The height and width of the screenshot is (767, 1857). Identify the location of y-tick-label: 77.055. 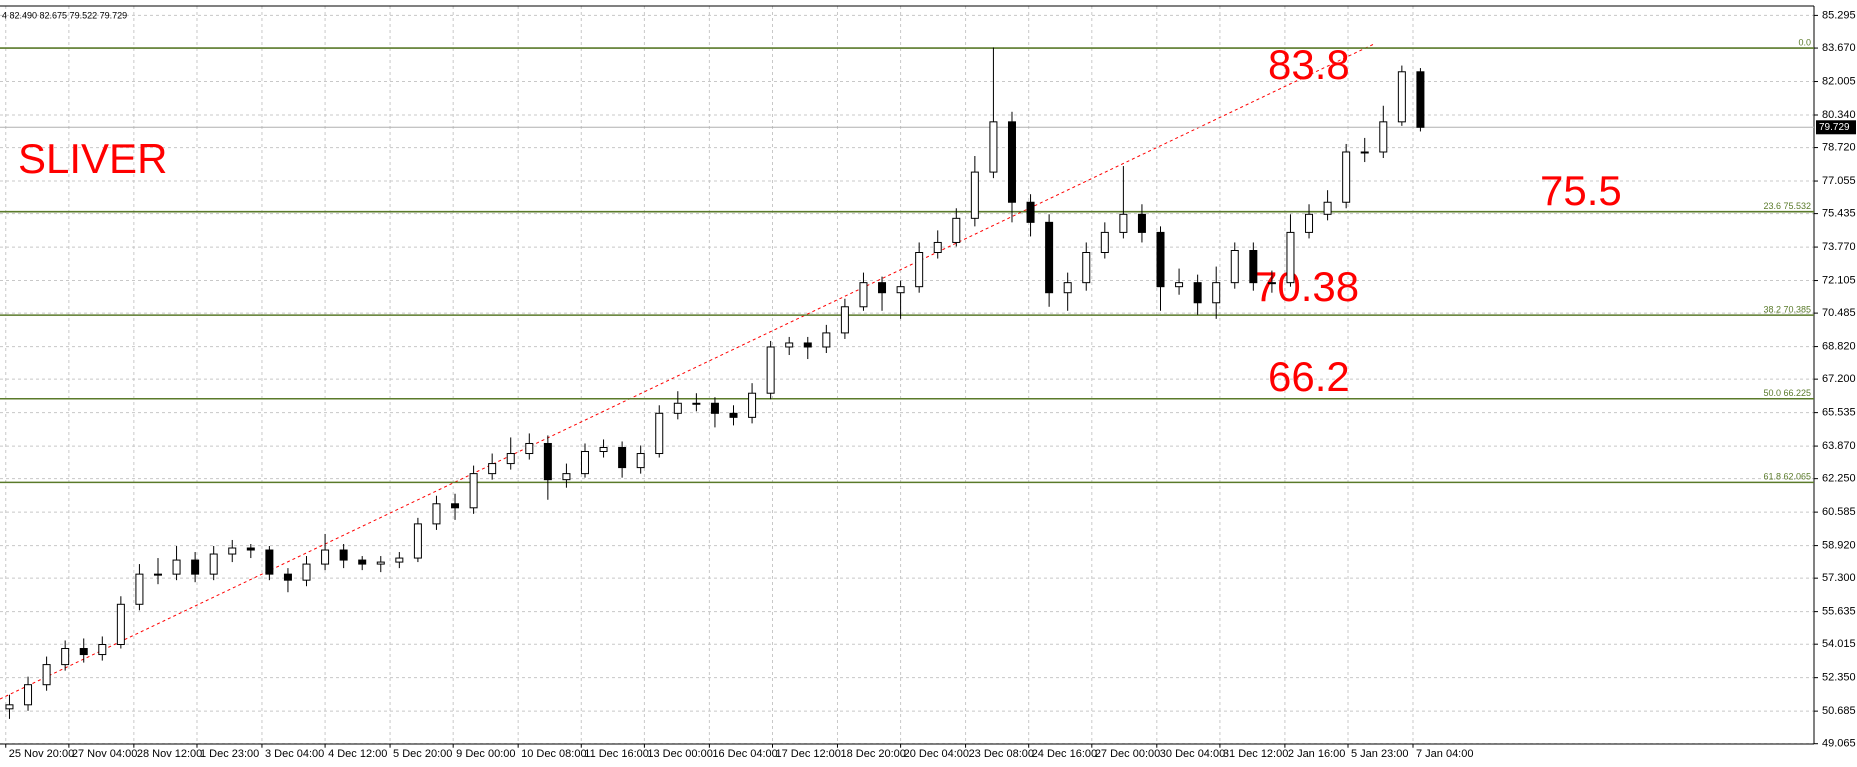
(1839, 181).